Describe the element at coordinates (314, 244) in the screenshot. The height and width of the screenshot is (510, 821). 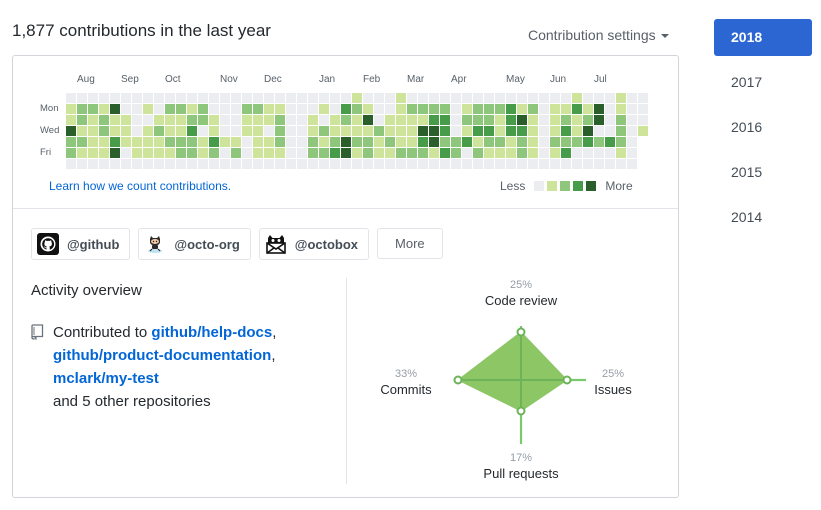
I see `org-filter-octobox: @octobox` at that location.